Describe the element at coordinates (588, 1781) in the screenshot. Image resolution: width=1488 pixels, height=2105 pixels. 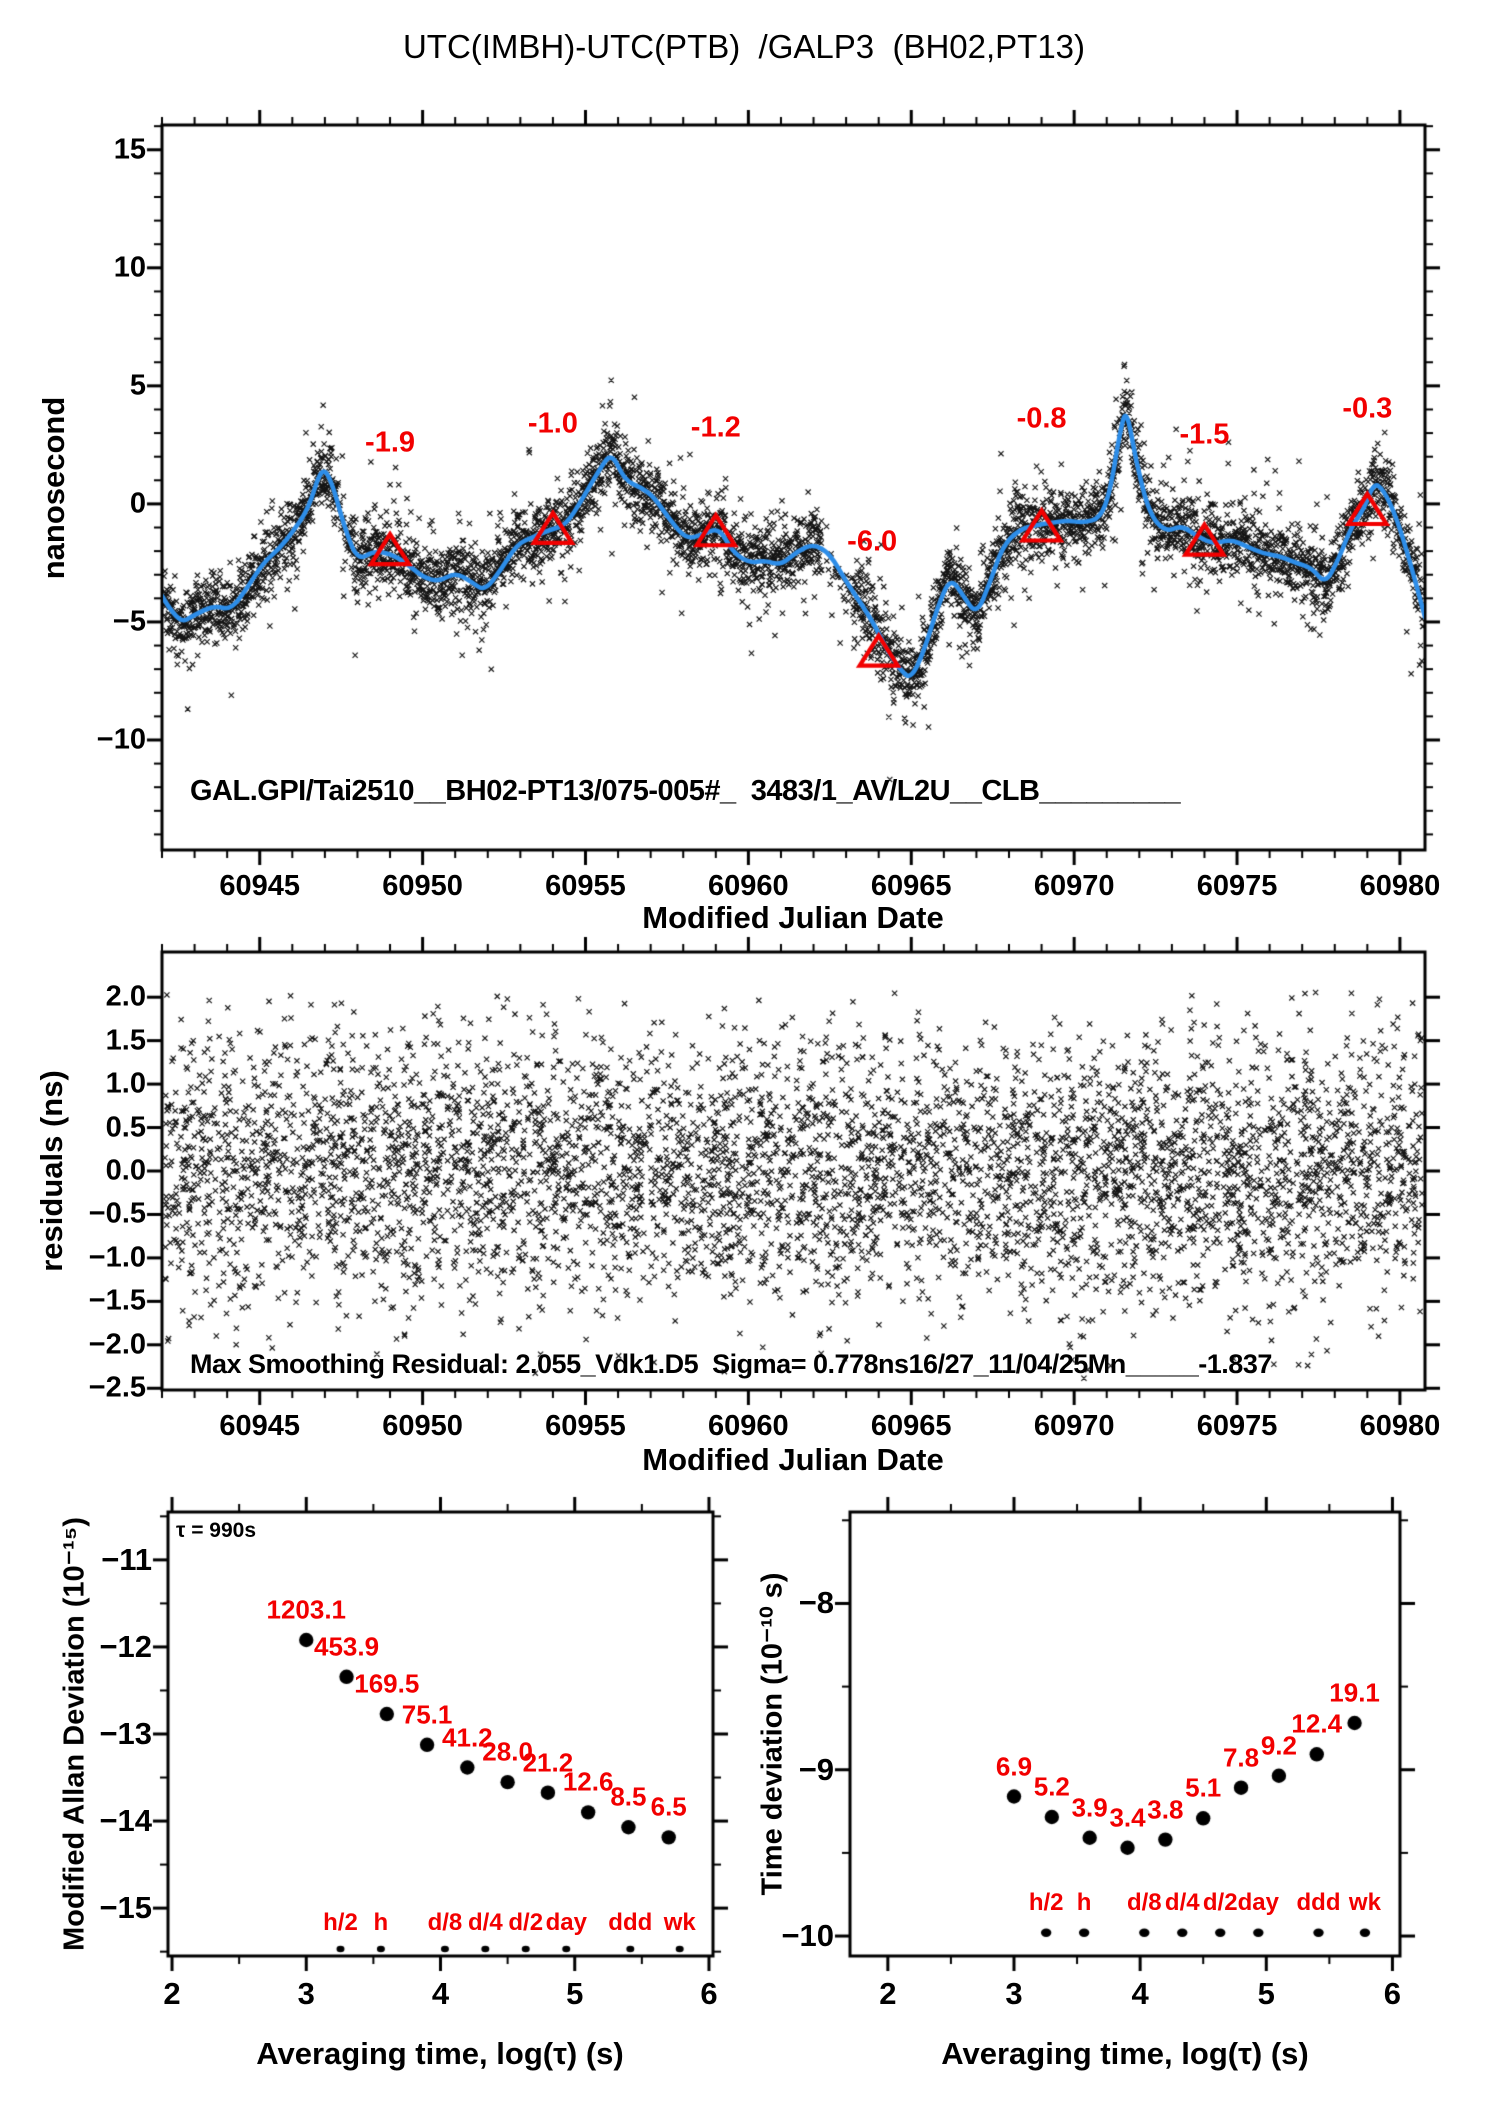
I see `deviation-value-label: 12.6` at that location.